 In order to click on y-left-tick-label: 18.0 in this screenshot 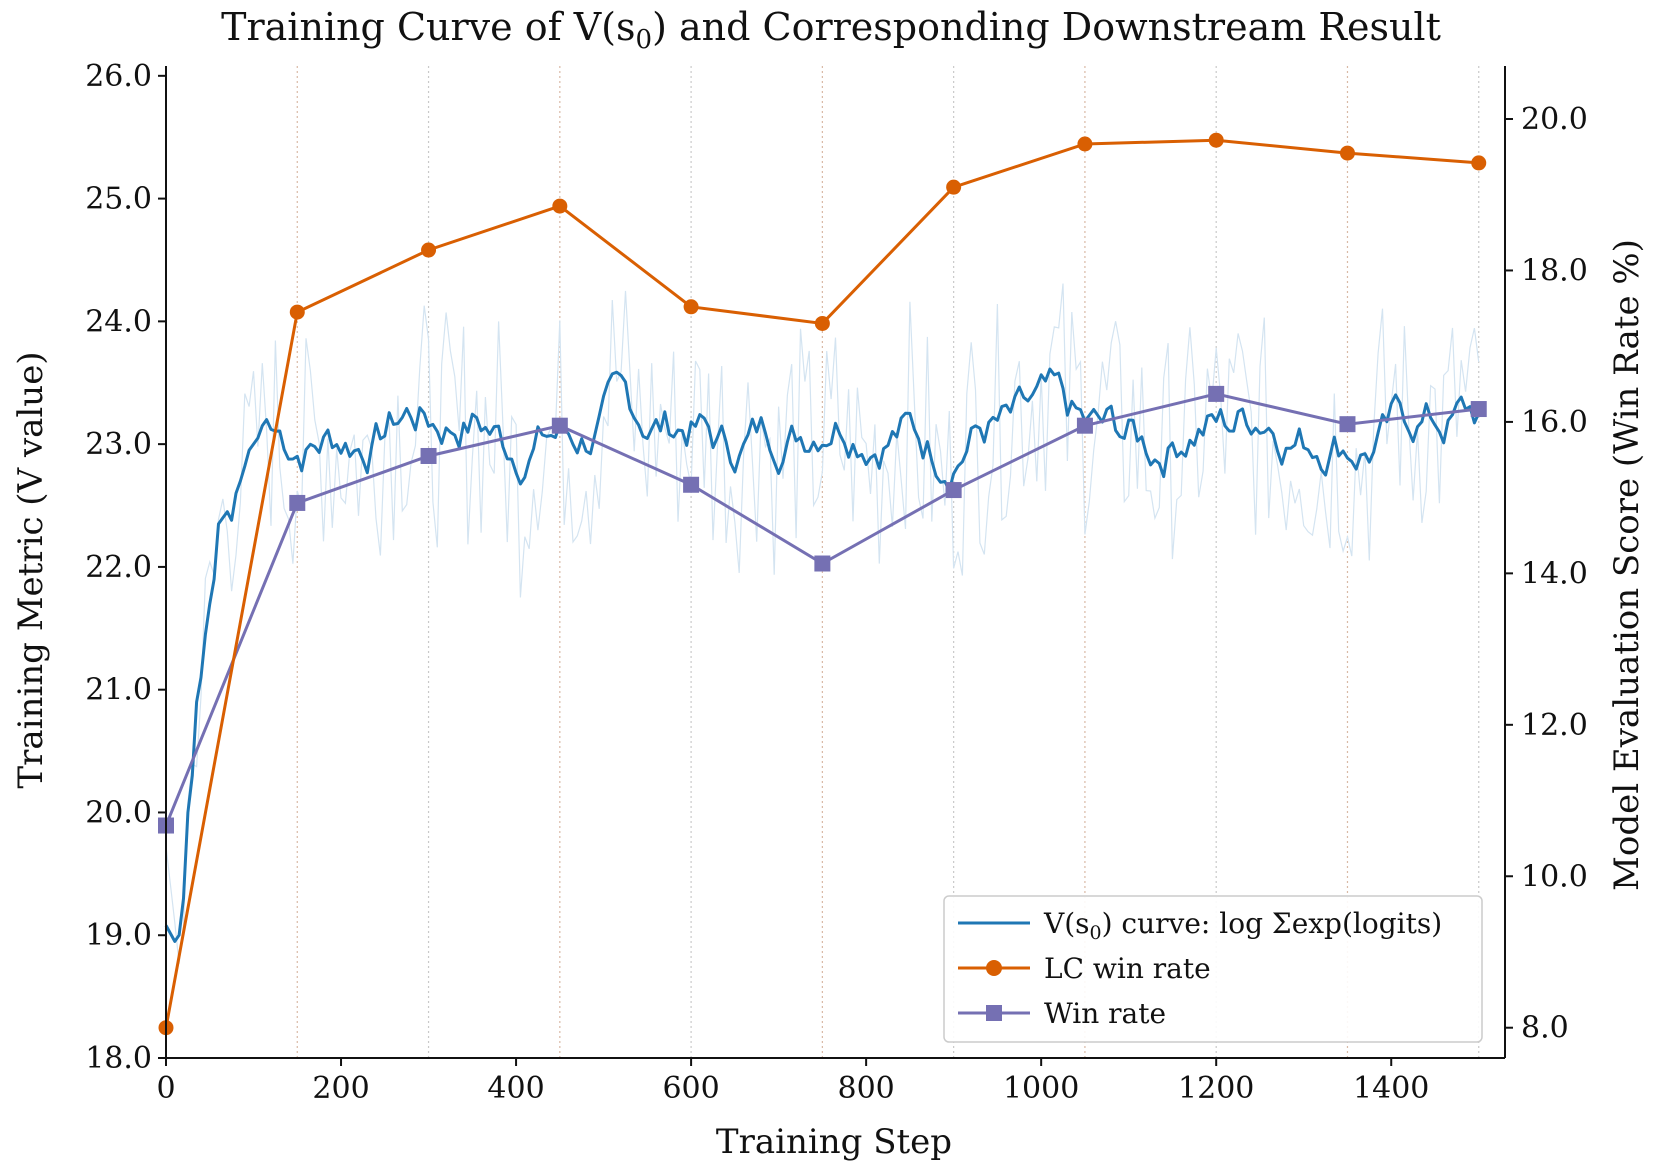, I will do `click(118, 1058)`.